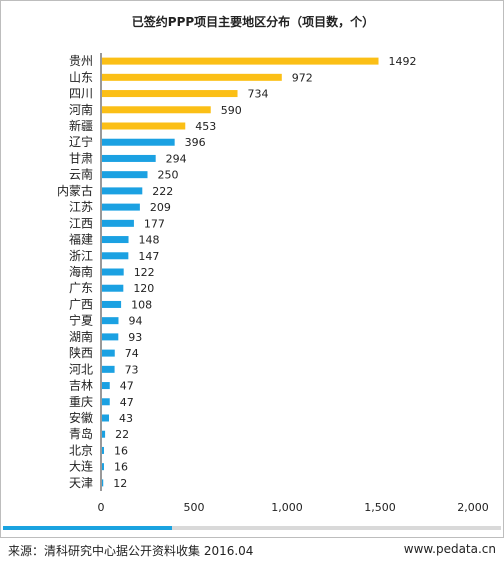 The image size is (504, 568). Describe the element at coordinates (81, 207) in the screenshot. I see `category-label: 江苏` at that location.